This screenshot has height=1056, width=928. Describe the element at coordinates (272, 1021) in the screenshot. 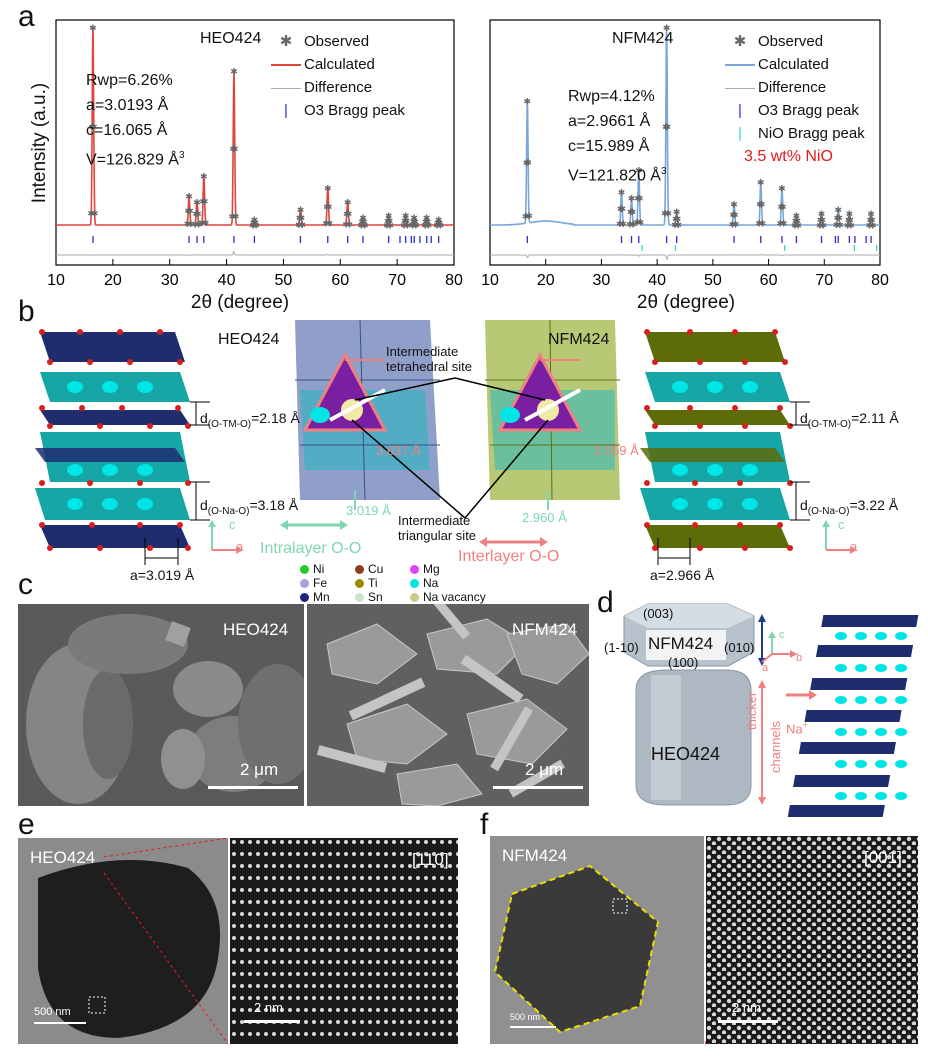

I see `hrtem-heo-scale-bar` at that location.